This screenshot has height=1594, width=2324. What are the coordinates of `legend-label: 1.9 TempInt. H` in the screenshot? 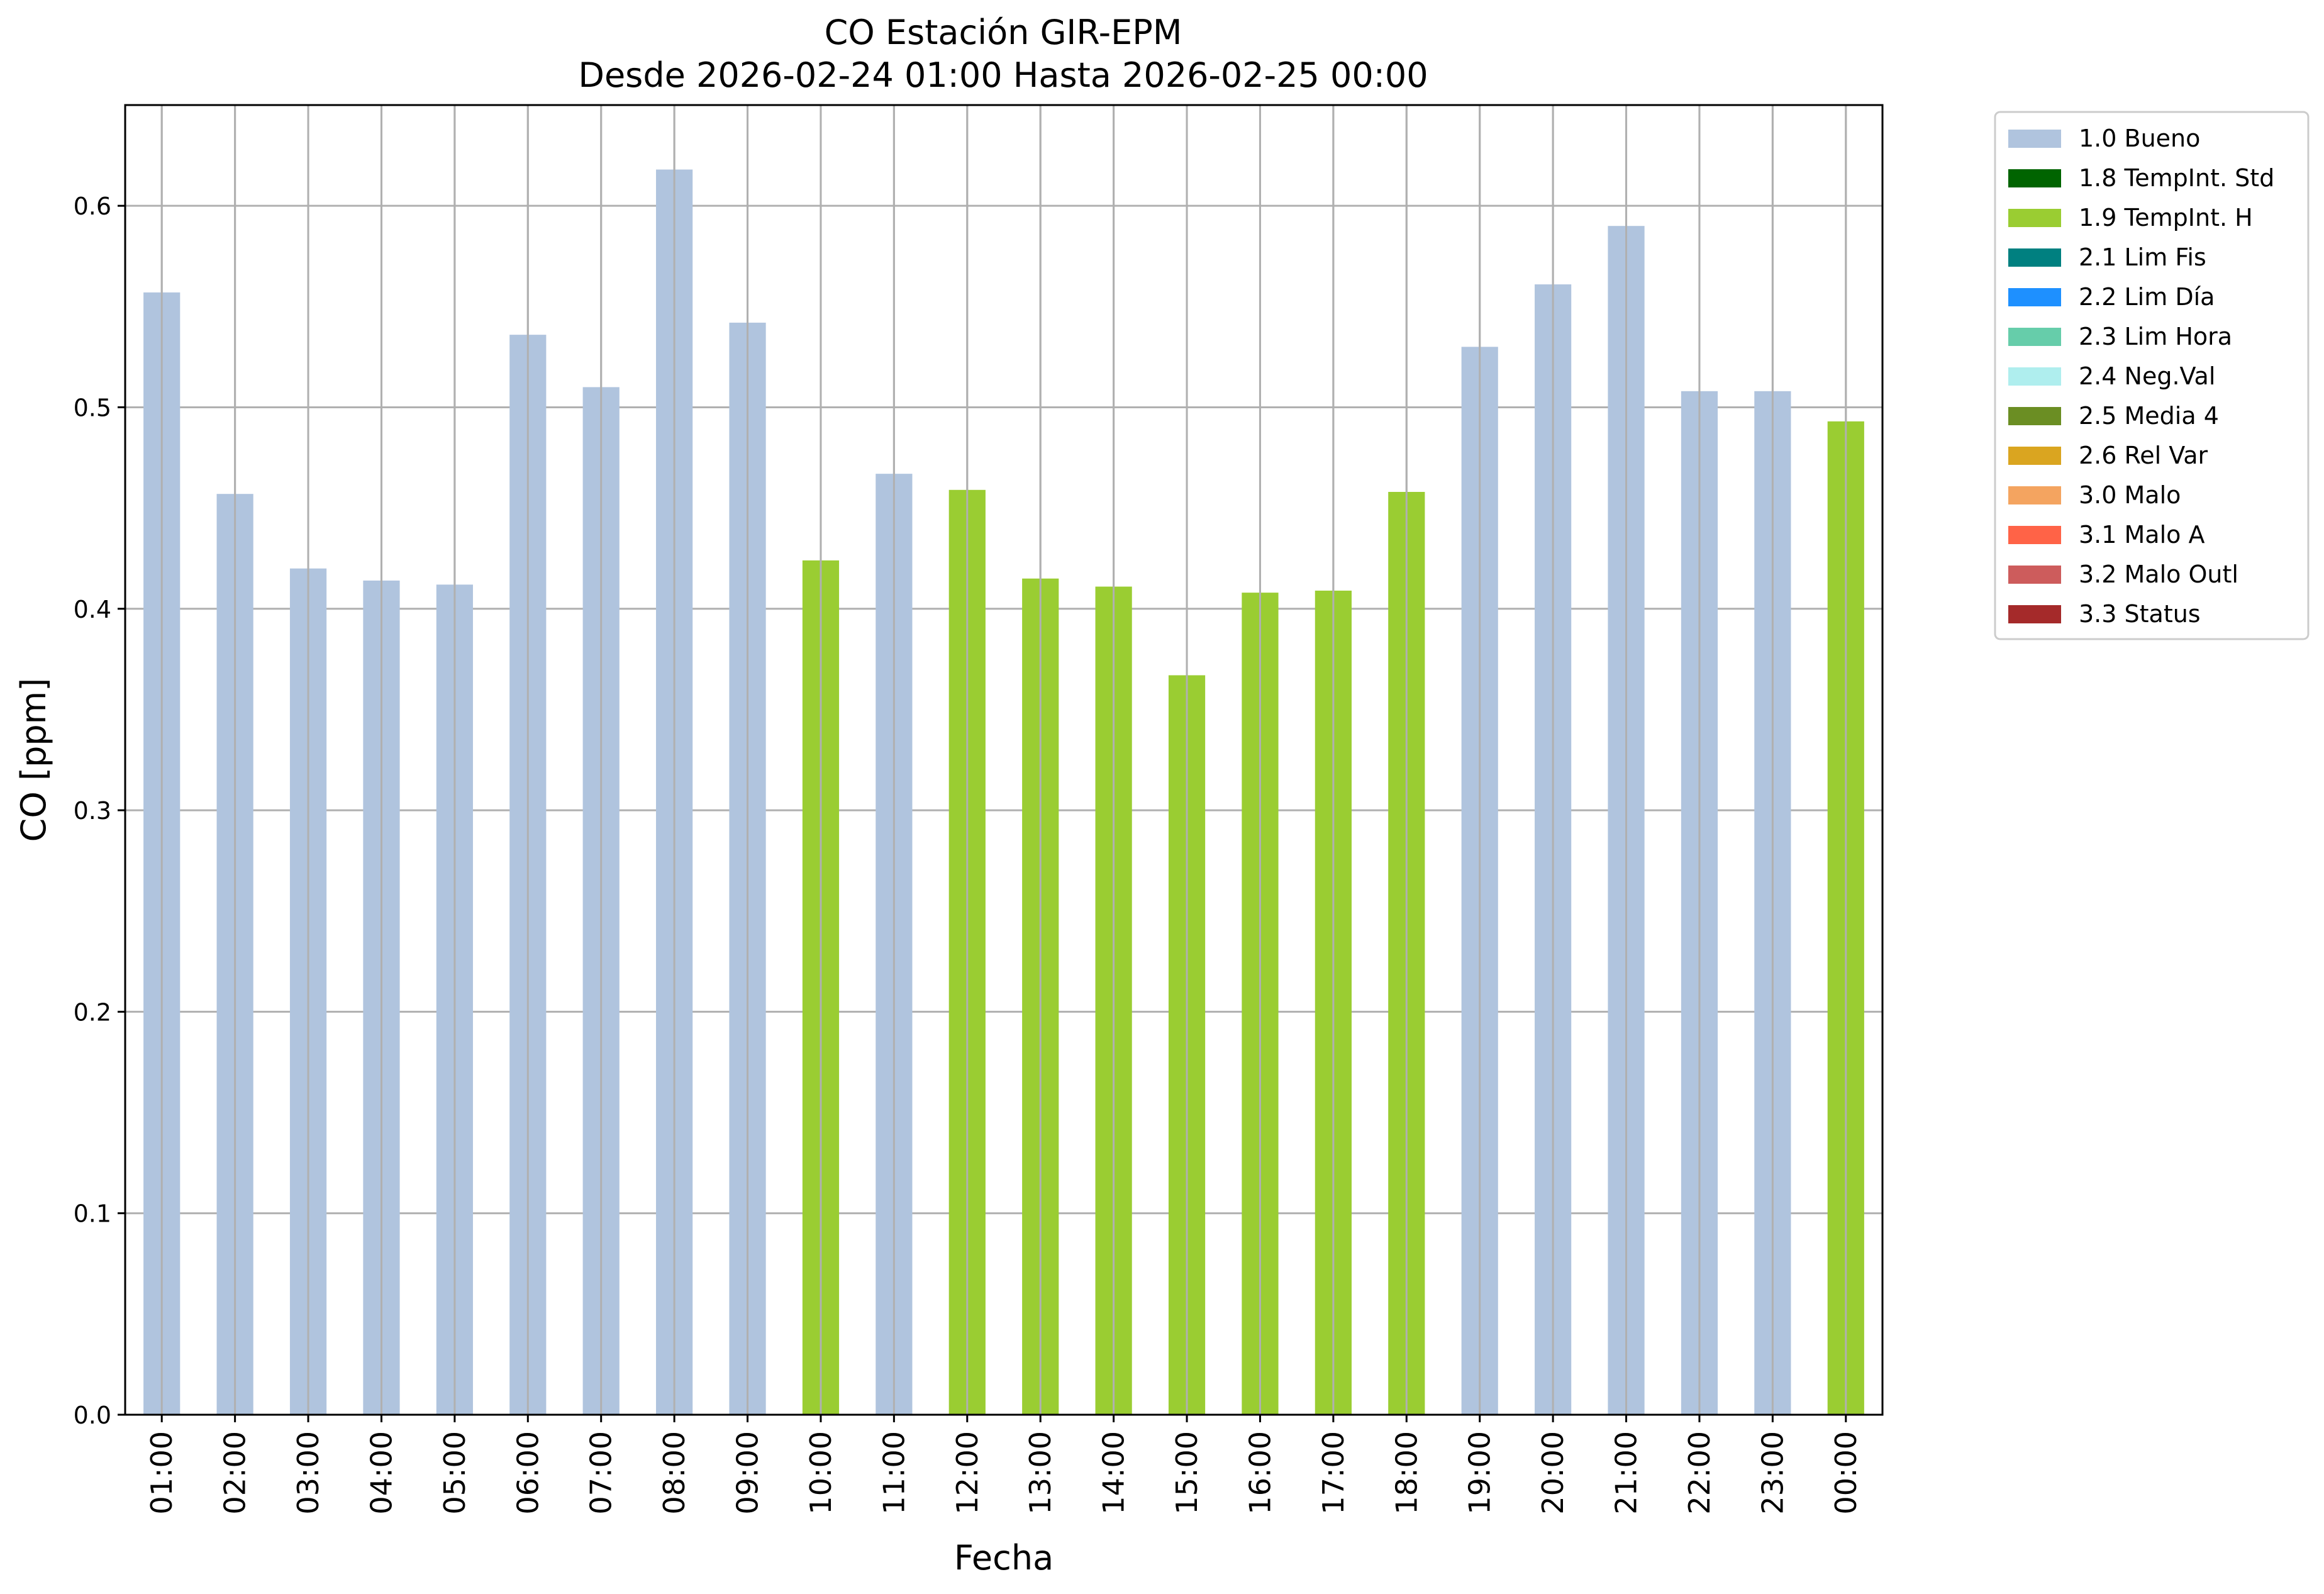 It's located at (2166, 217).